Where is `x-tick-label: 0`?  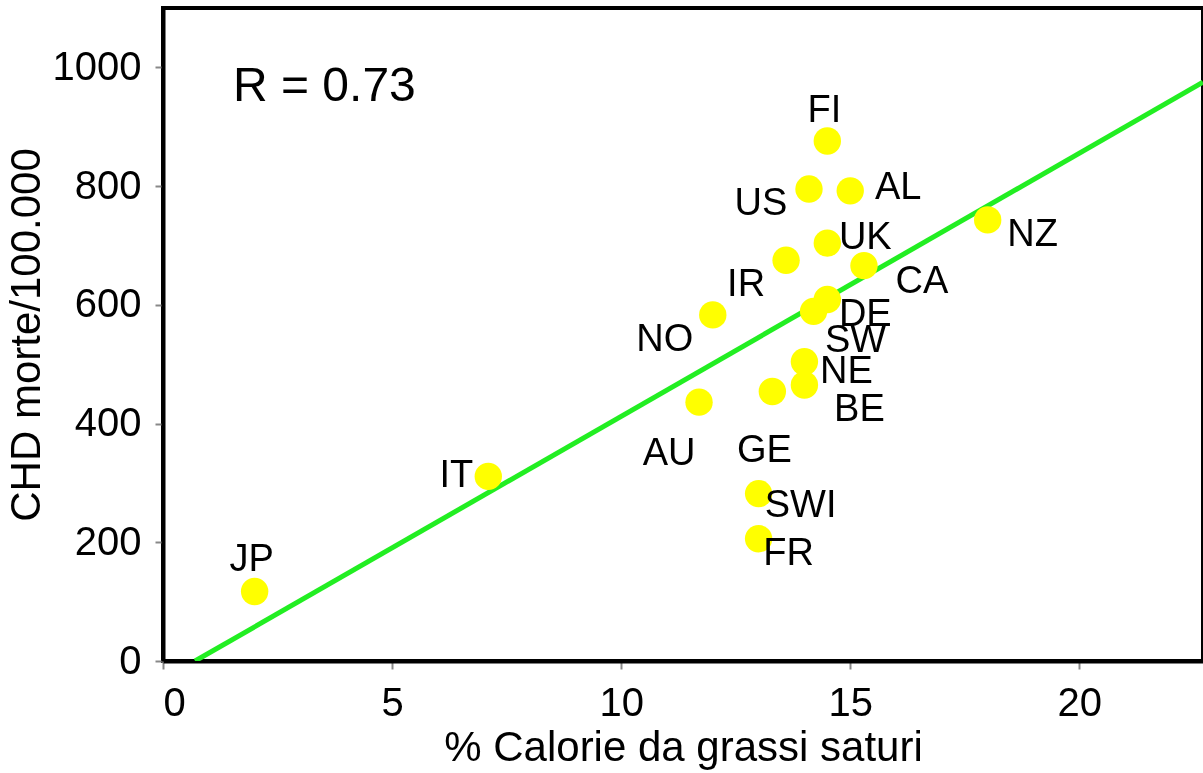 x-tick-label: 0 is located at coordinates (174, 701).